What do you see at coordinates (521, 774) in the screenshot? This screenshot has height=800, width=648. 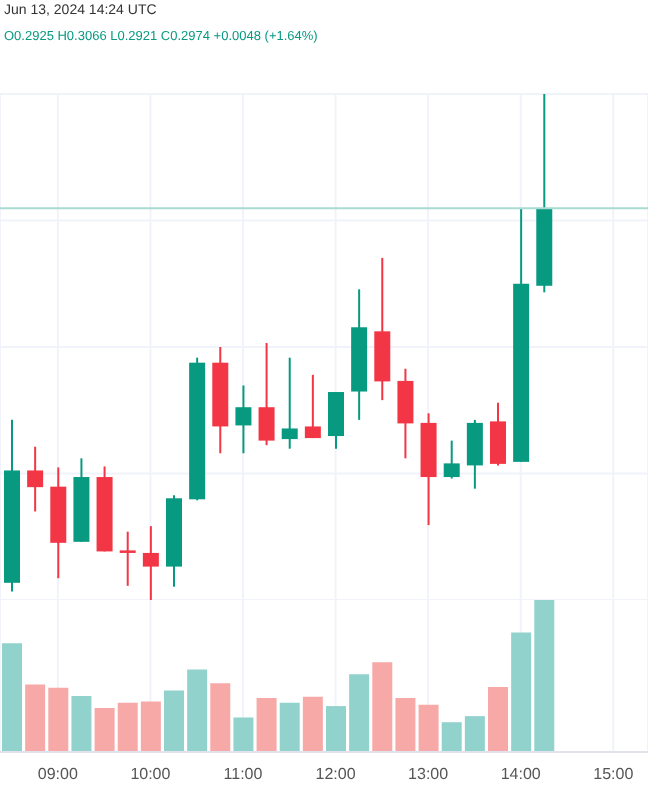 I see `x-tick-label: 14:00` at bounding box center [521, 774].